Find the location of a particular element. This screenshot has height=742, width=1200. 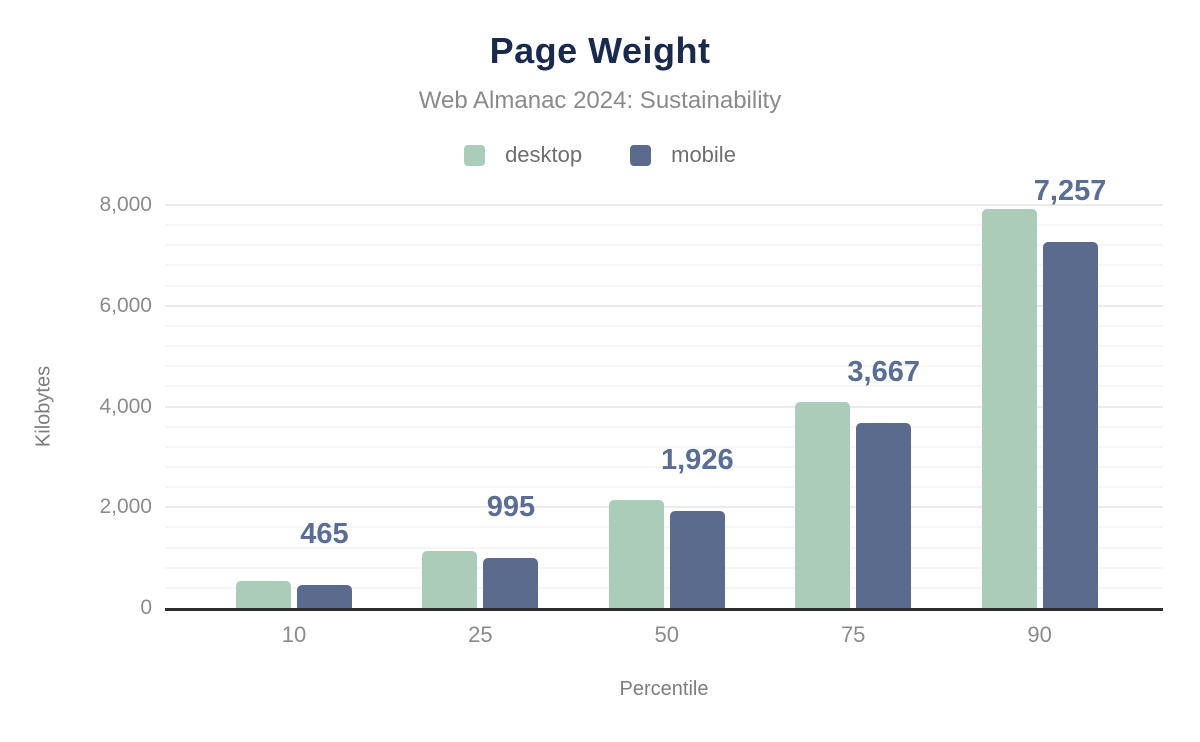

bar-desktop-p90 is located at coordinates (1009, 408).